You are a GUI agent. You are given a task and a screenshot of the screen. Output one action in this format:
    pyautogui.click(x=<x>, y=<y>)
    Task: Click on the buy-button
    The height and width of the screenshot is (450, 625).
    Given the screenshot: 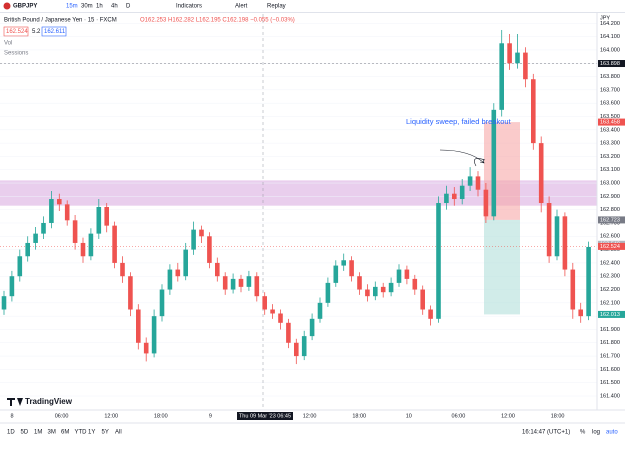 What is the action you would take?
    pyautogui.click(x=54, y=31)
    